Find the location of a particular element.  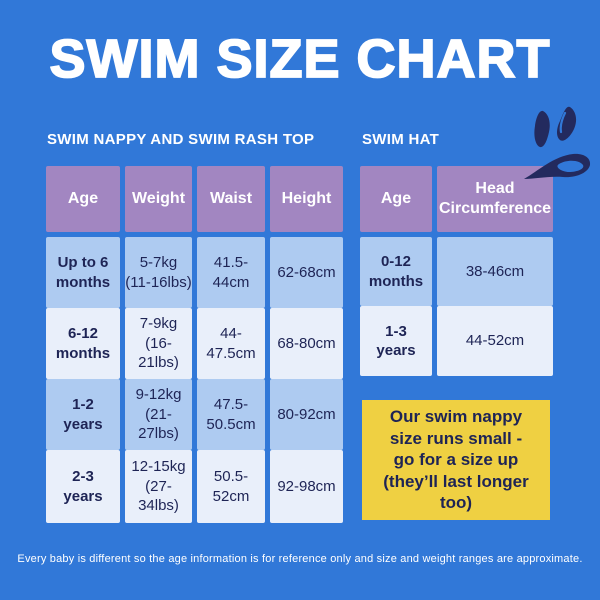

nappy-header-waist: Waist is located at coordinates (231, 199).